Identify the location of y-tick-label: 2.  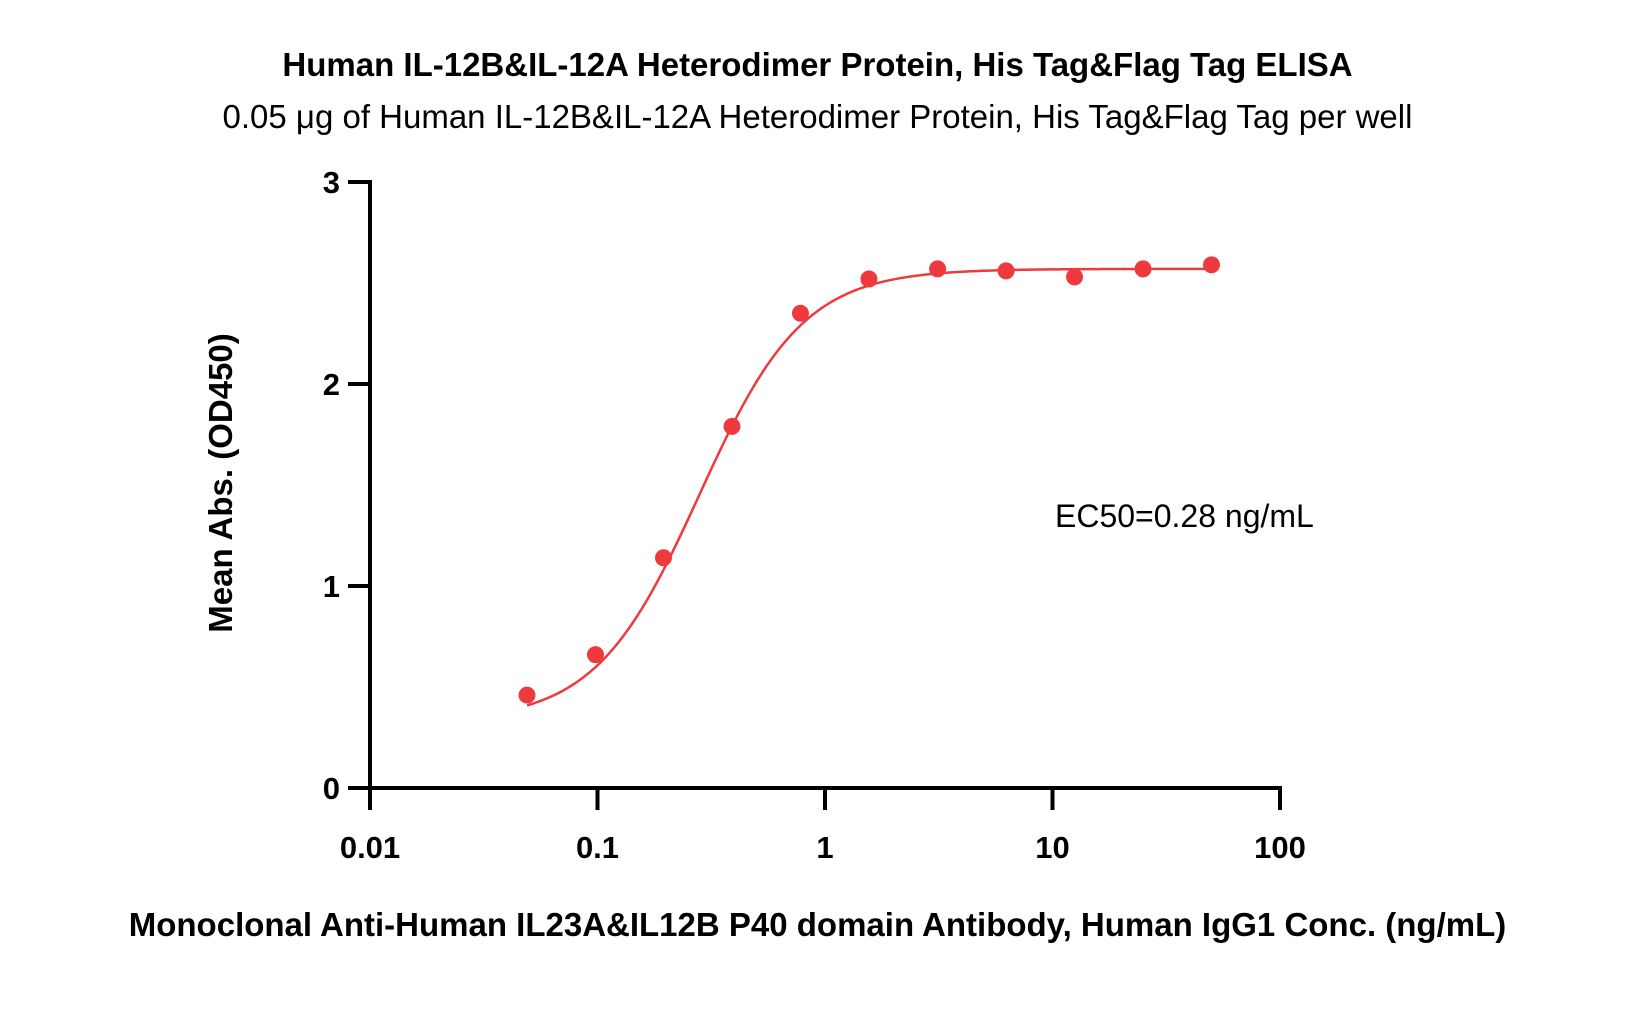
(331, 384).